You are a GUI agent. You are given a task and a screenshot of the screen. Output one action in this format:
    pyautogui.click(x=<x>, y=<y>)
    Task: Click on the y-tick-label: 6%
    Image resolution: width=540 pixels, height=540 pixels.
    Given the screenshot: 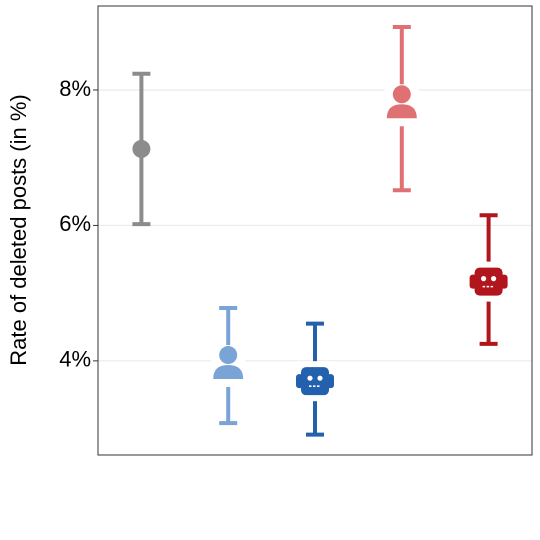 What is the action you would take?
    pyautogui.click(x=75, y=223)
    